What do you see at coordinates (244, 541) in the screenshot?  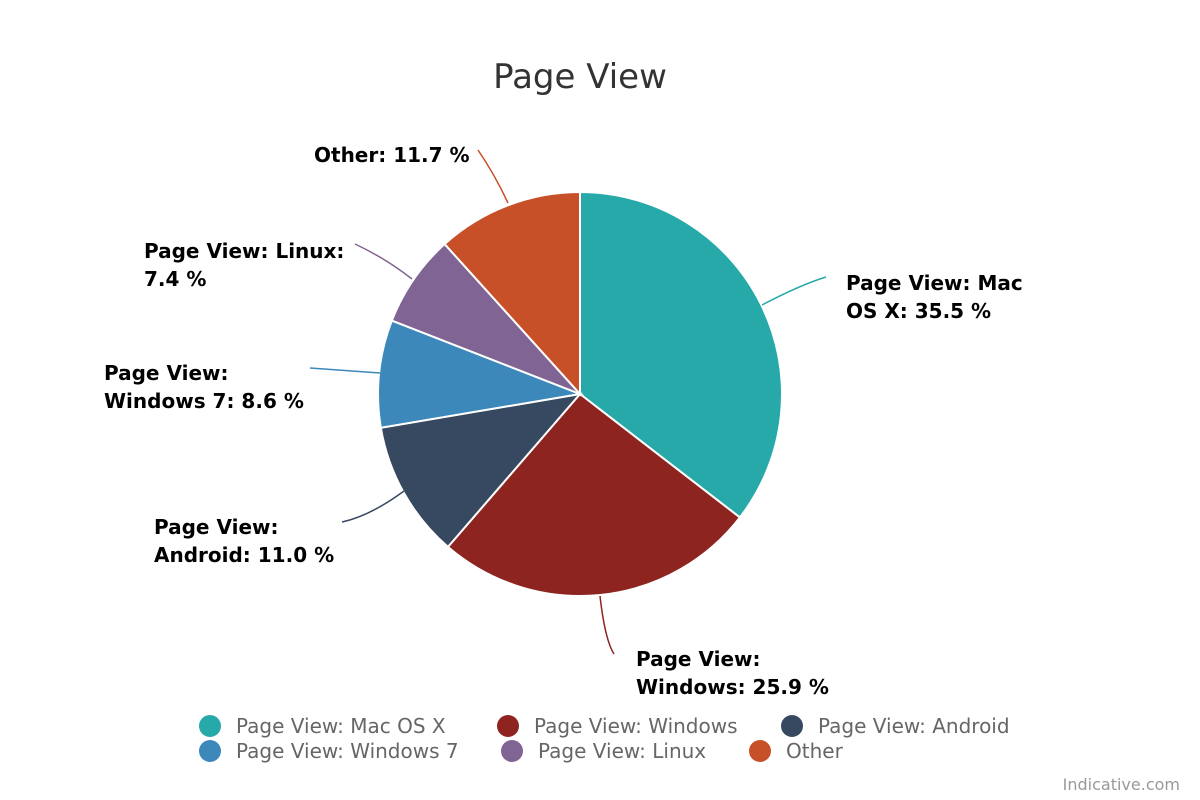 I see `slice-label: Page View: Android: 11.0 %` at bounding box center [244, 541].